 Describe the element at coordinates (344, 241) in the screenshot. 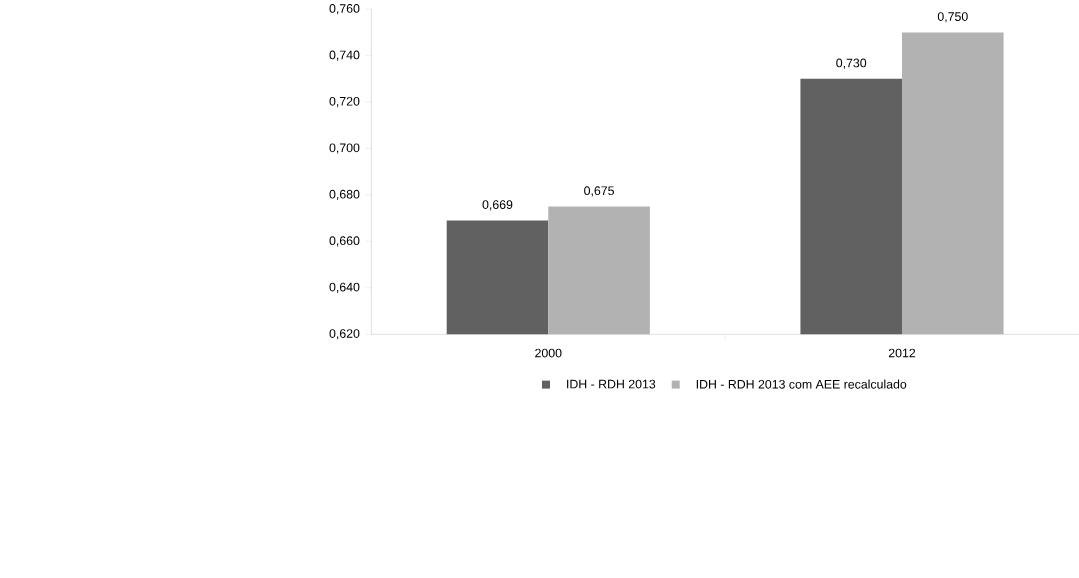

I see `y-tick-label: 0,660` at that location.